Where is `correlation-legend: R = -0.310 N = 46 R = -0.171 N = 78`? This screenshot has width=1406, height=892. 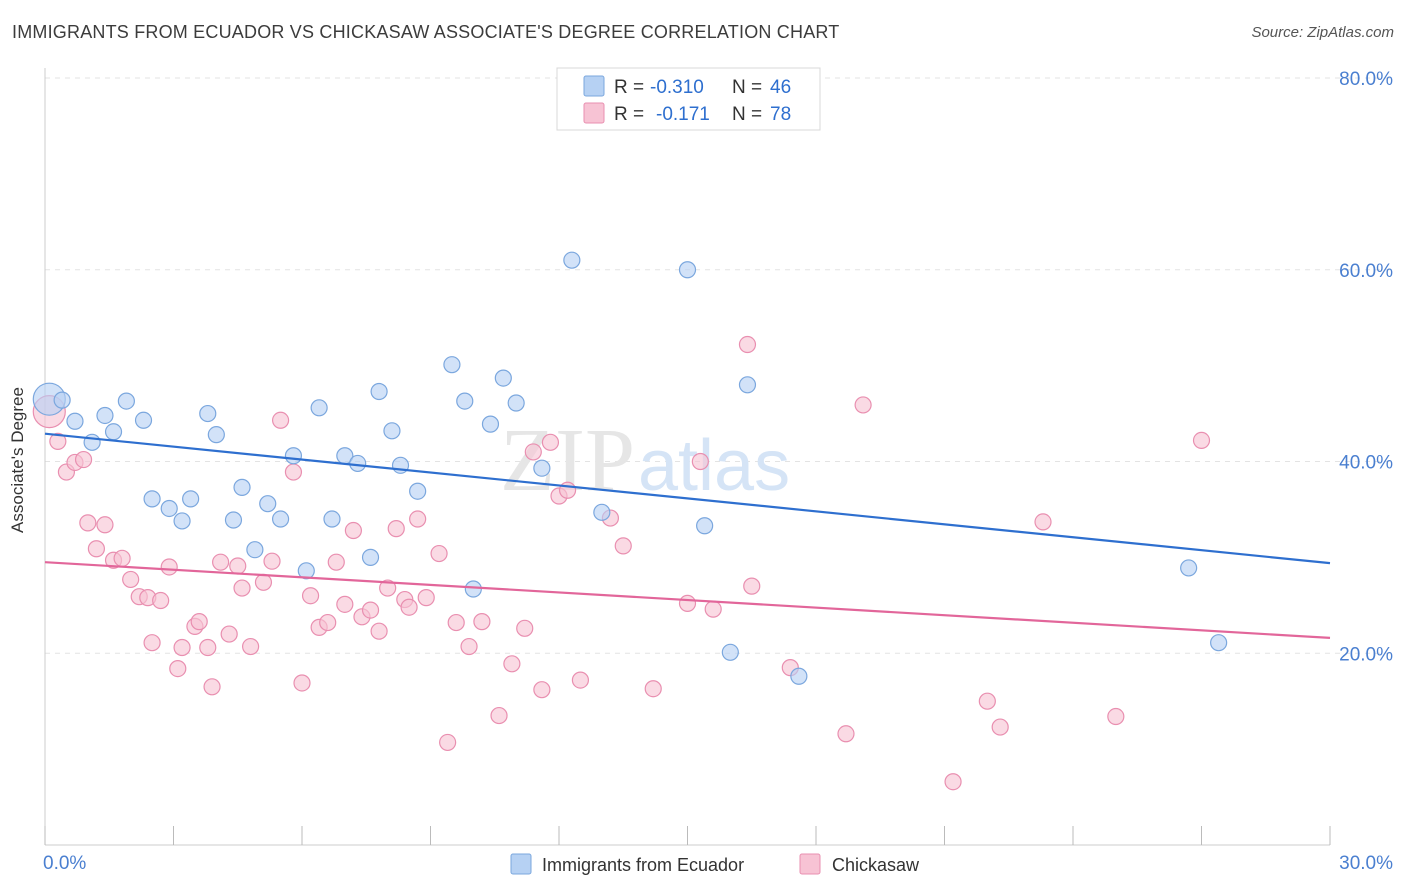 correlation-legend: R = -0.310 N = 46 R = -0.171 N = 78 is located at coordinates (688, 99).